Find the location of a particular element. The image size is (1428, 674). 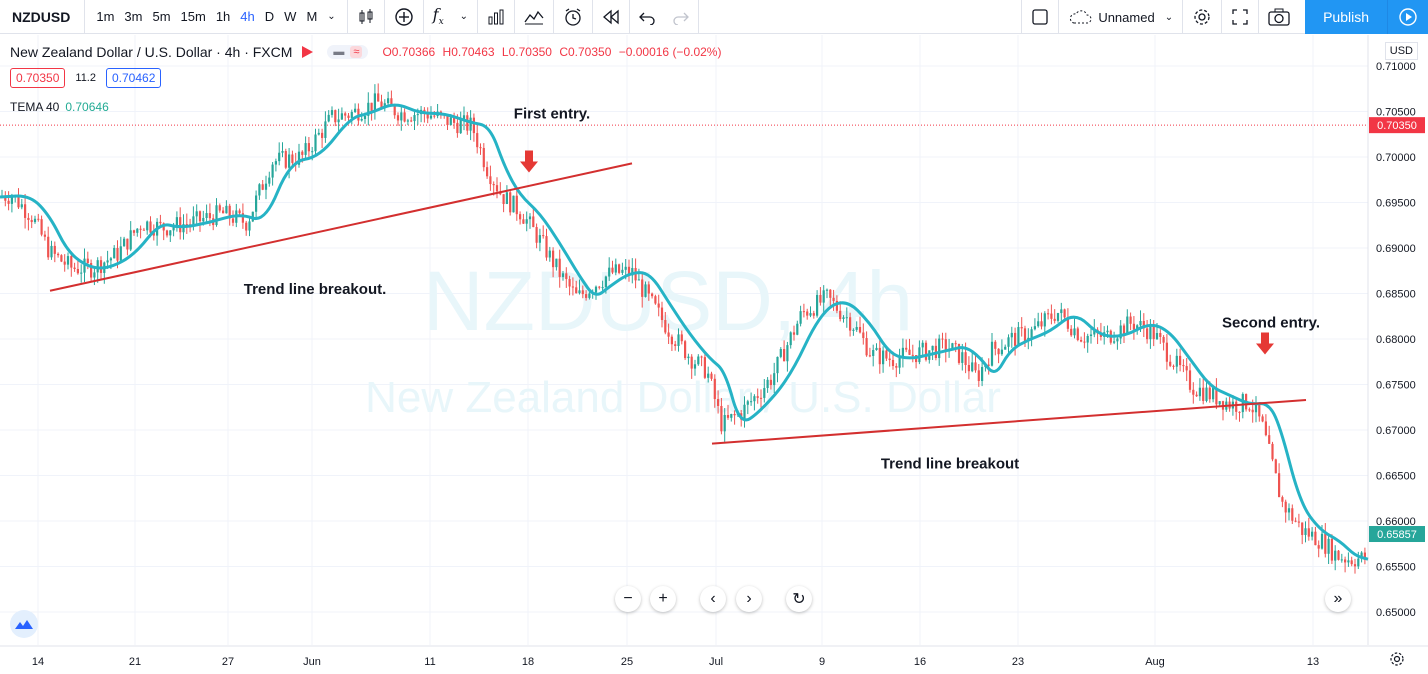

tradingview-logo is located at coordinates (24, 624).